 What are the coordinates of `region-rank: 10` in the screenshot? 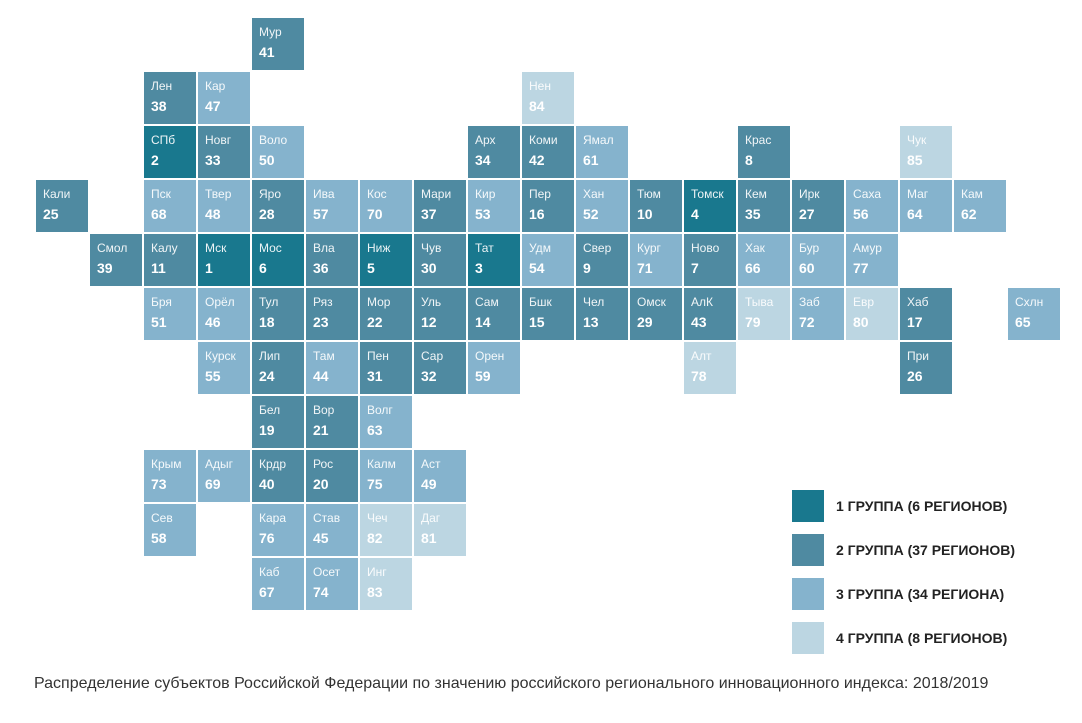 It's located at (645, 214).